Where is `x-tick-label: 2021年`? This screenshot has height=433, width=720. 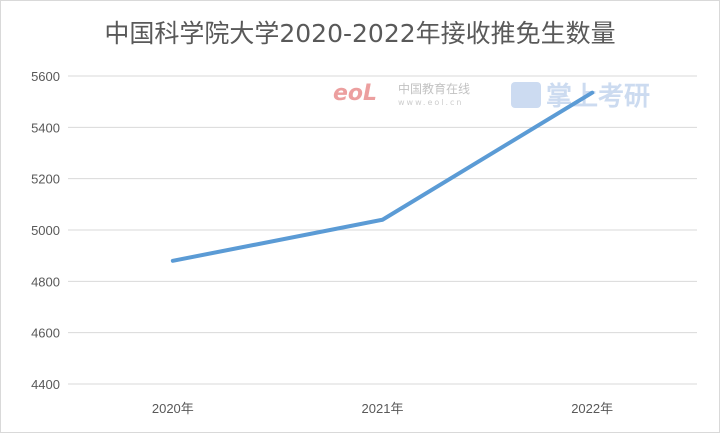
x-tick-label: 2021年 is located at coordinates (383, 408).